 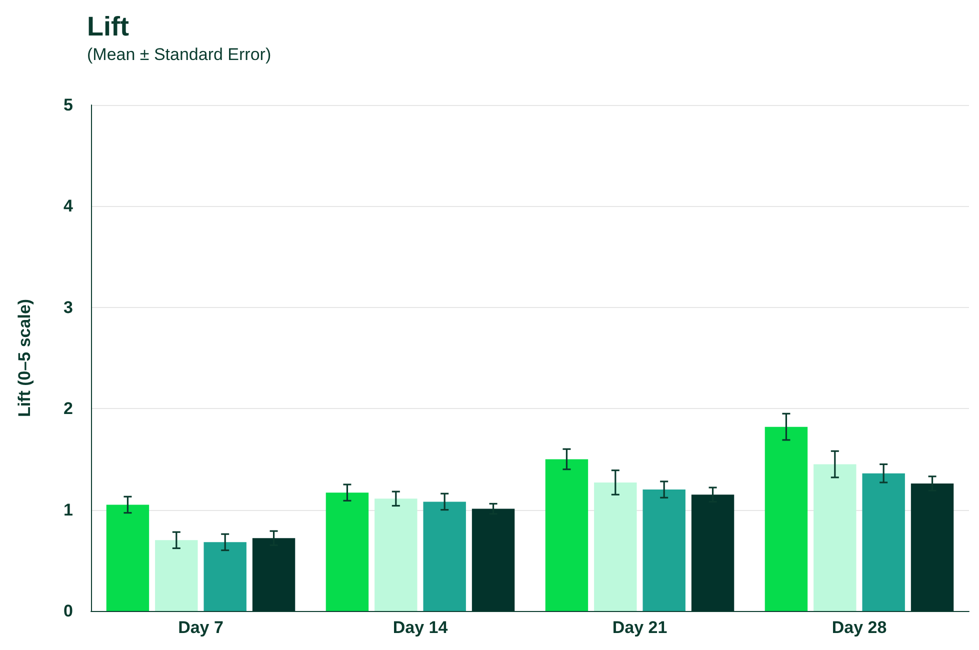 What do you see at coordinates (179, 54) in the screenshot?
I see `chart-subtitle: (Mean ± Standard Error)` at bounding box center [179, 54].